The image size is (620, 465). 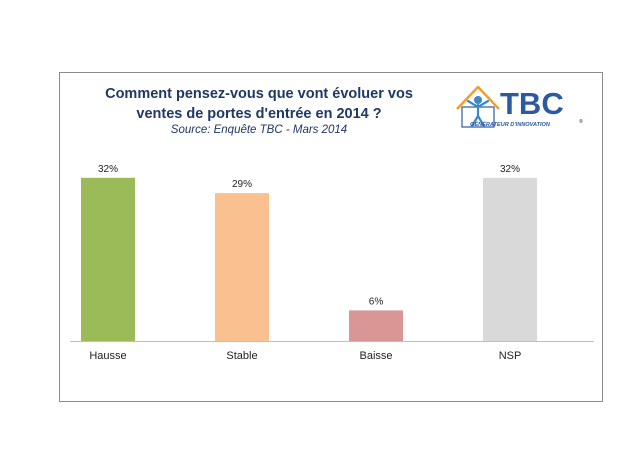 I want to click on data-label-nsp: 32%, so click(x=510, y=169).